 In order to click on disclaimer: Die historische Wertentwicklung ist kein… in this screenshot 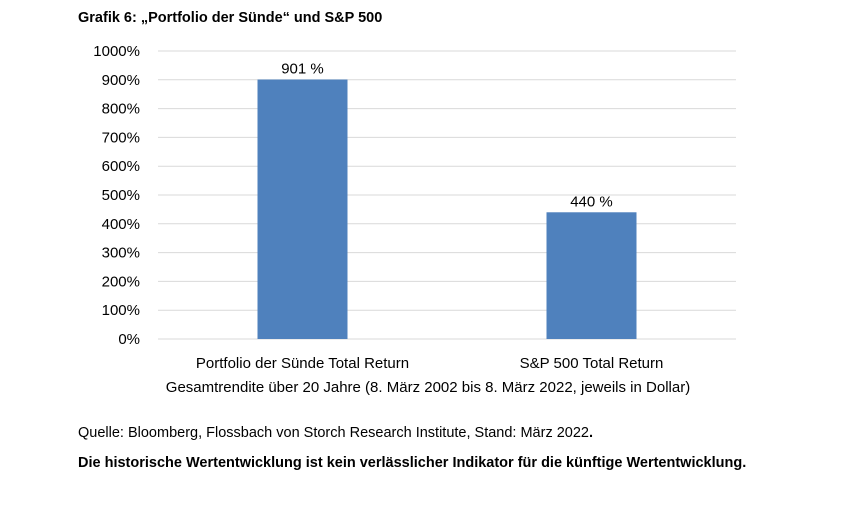, I will do `click(412, 463)`.